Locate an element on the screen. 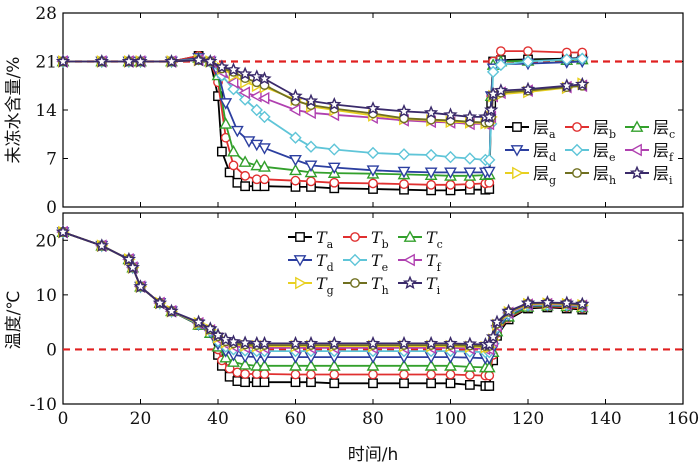 The image size is (700, 472). legend-item: Ti is located at coordinates (419, 285).